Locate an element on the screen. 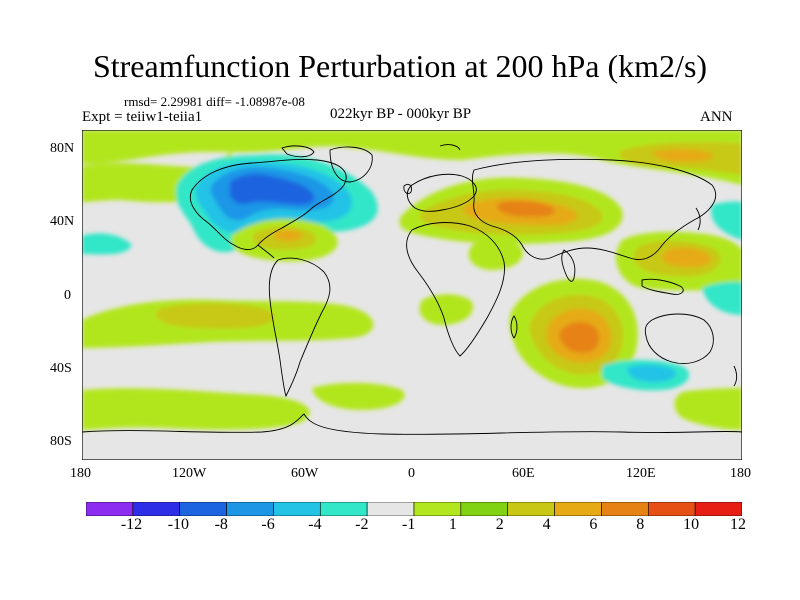 The width and height of the screenshot is (800, 600). coastline-antarctica is located at coordinates (412, 424).